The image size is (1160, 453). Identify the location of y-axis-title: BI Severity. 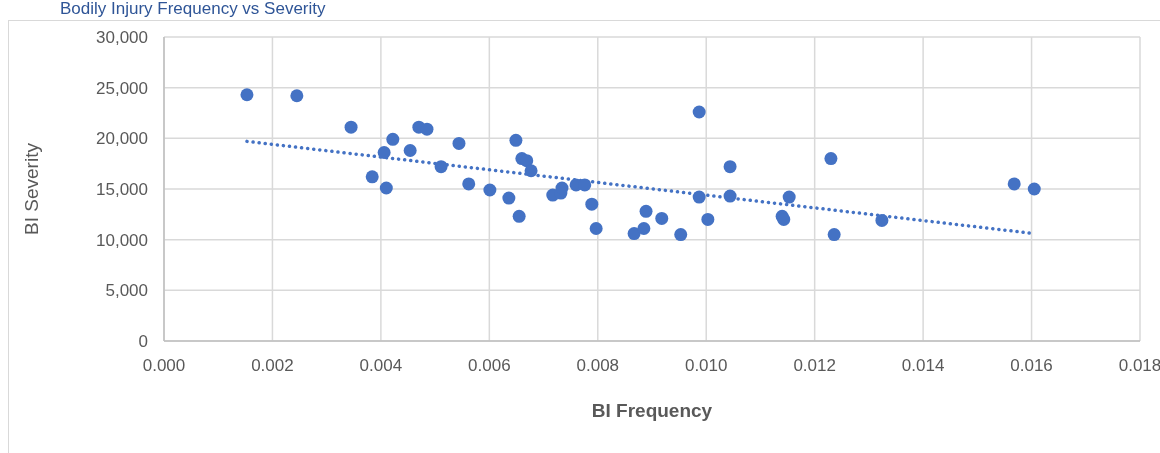
(31, 188).